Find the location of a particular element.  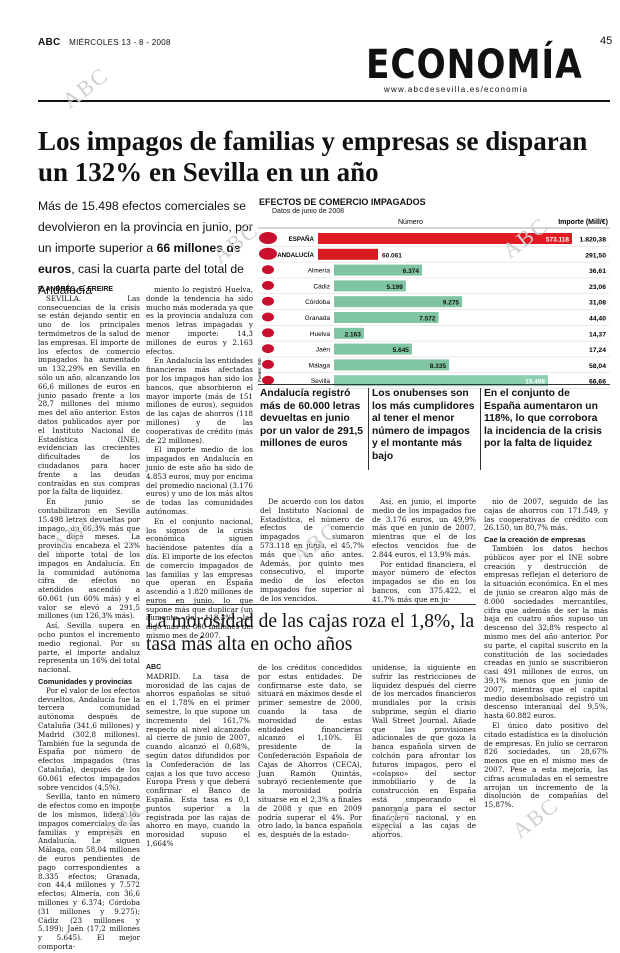

chart-category-label: Granada is located at coordinates (318, 318).